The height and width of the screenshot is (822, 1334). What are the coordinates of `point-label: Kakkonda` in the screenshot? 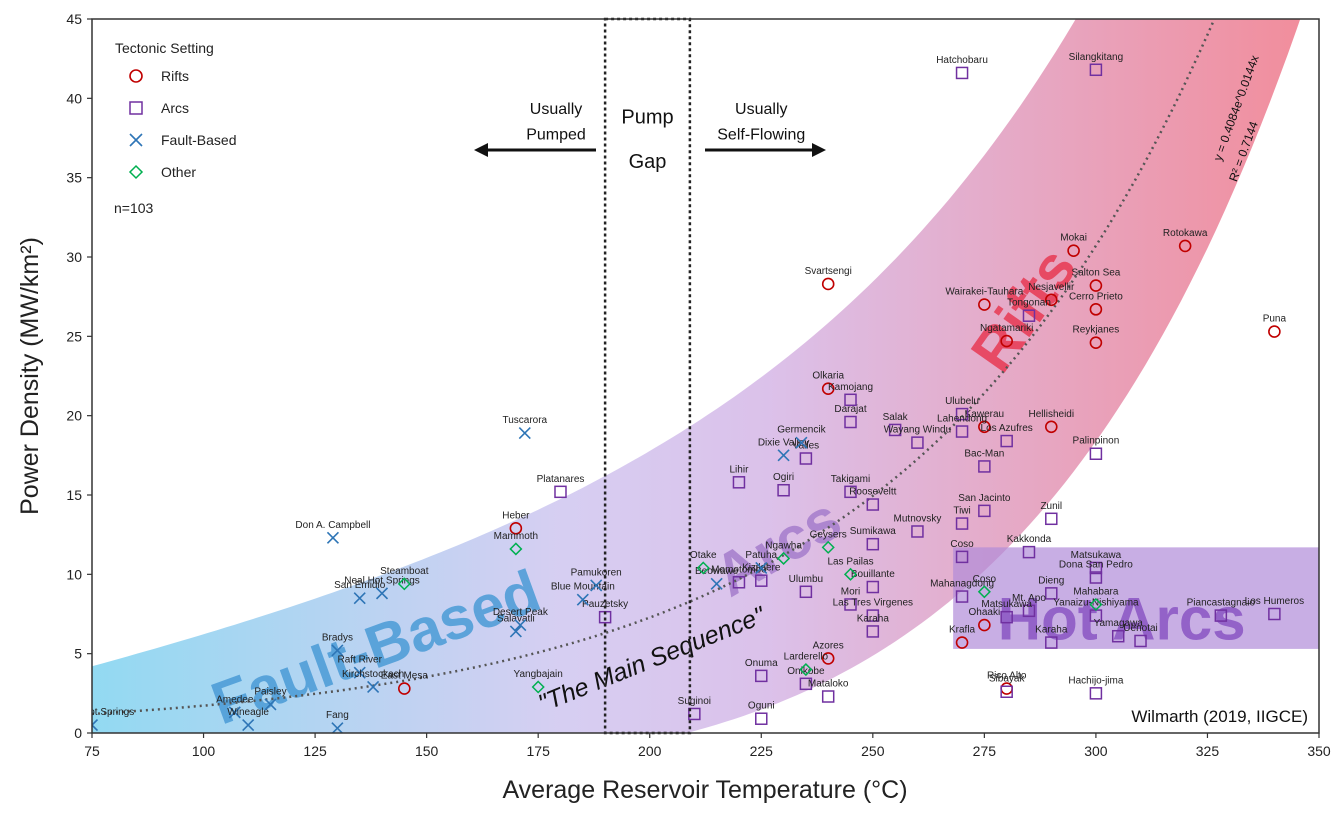 It's located at (1029, 539).